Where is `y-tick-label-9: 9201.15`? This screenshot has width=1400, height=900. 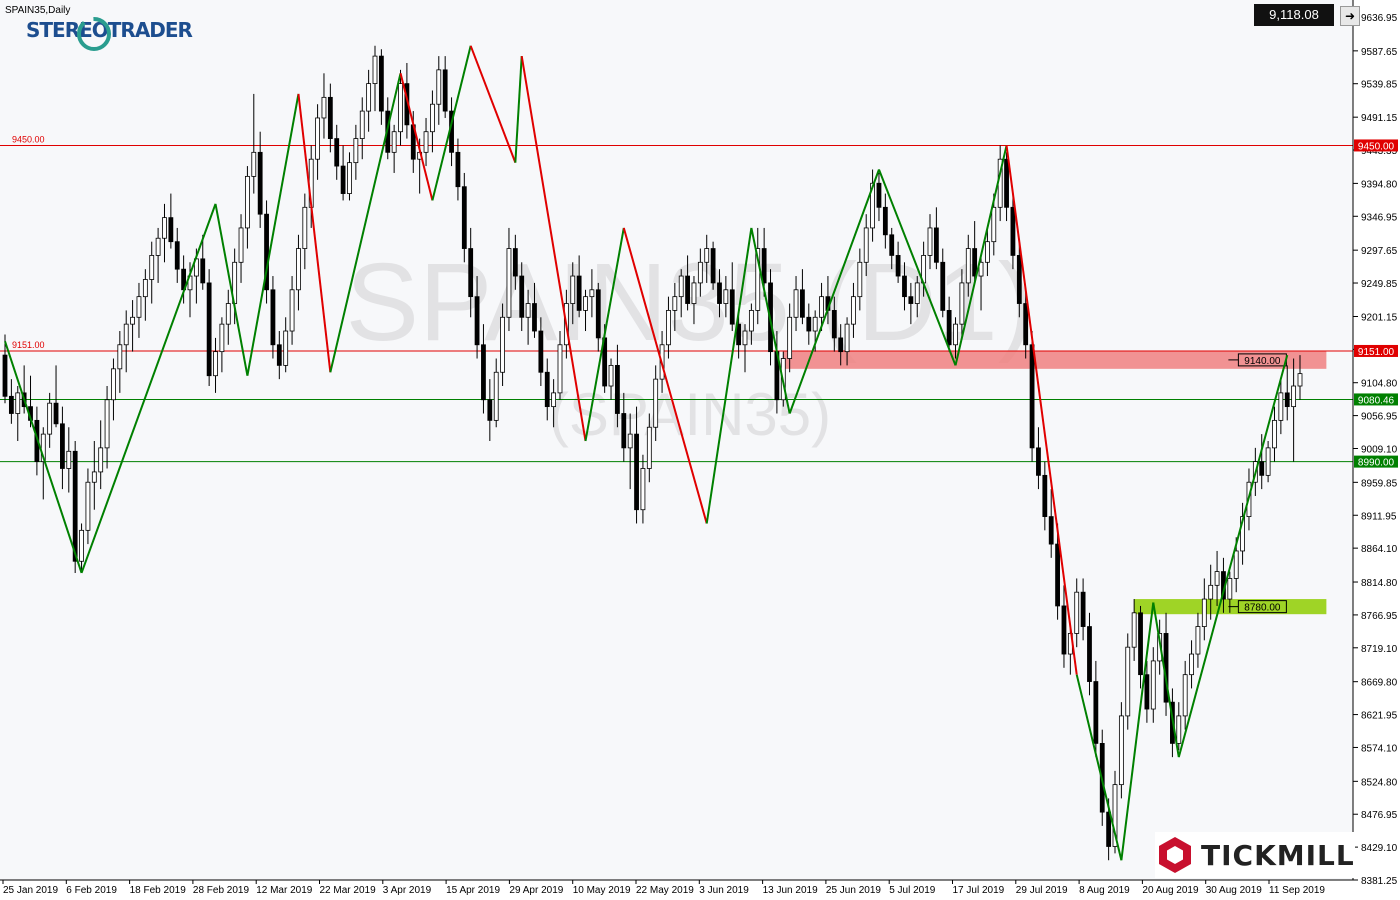 y-tick-label-9: 9201.15 is located at coordinates (1379, 317).